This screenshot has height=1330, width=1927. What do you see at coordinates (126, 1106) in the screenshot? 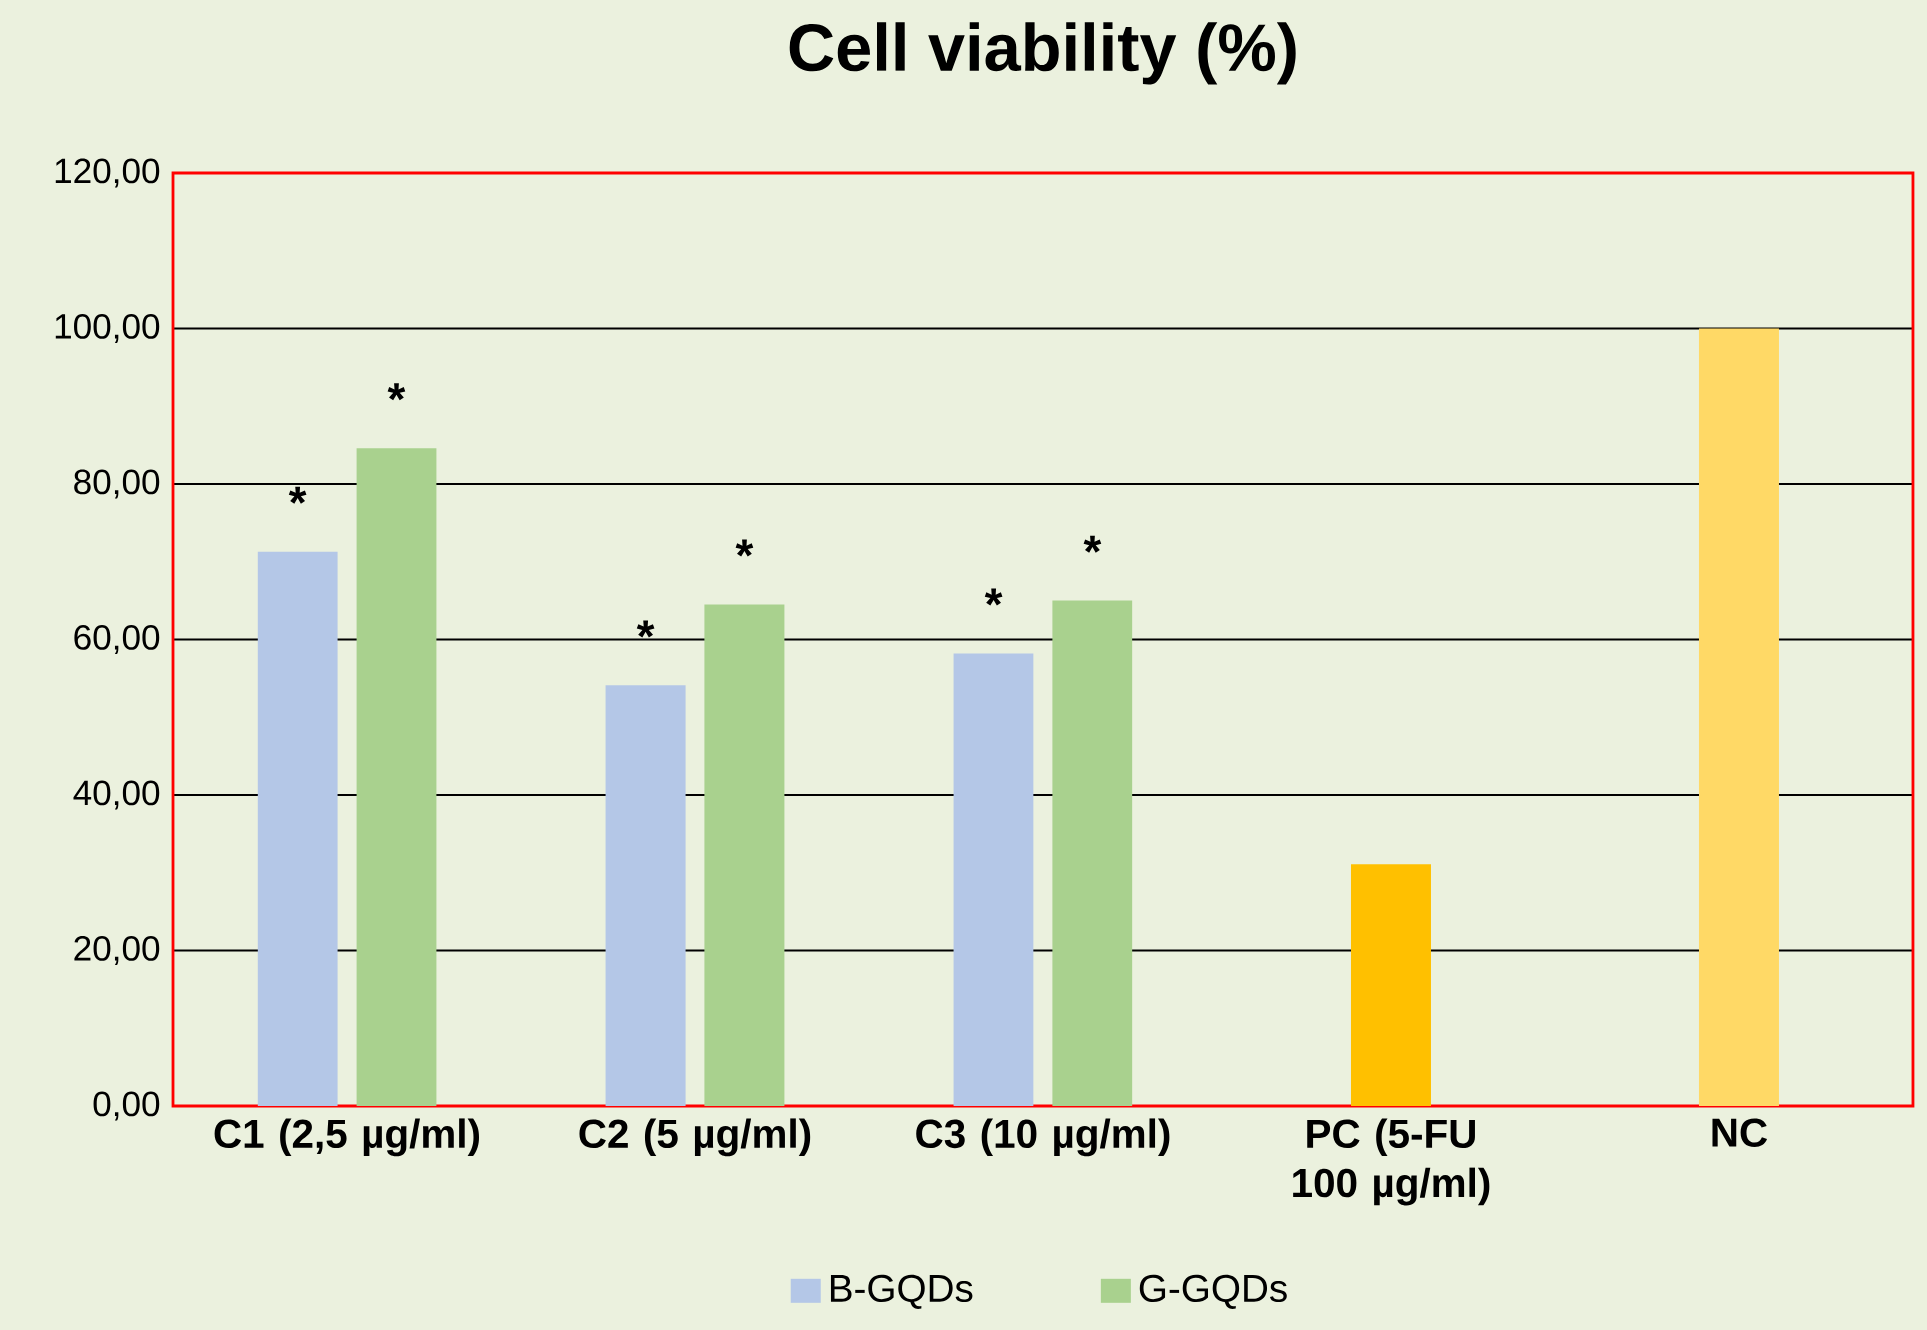
I see `y-tick-label: 0,00` at bounding box center [126, 1106].